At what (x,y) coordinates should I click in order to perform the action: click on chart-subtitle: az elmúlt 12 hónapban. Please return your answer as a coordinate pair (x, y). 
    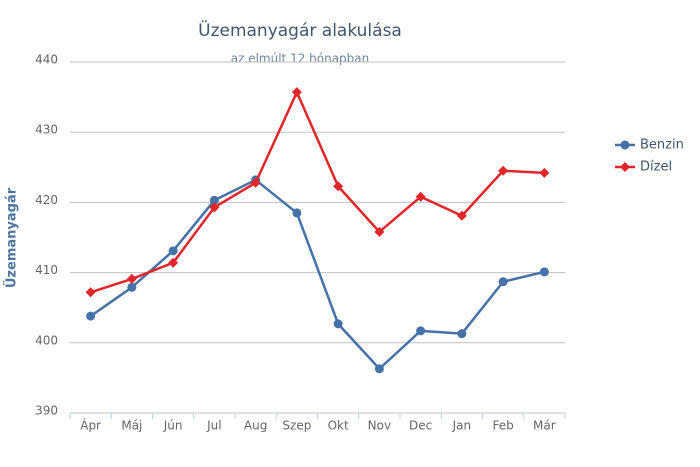
    Looking at the image, I should click on (300, 59).